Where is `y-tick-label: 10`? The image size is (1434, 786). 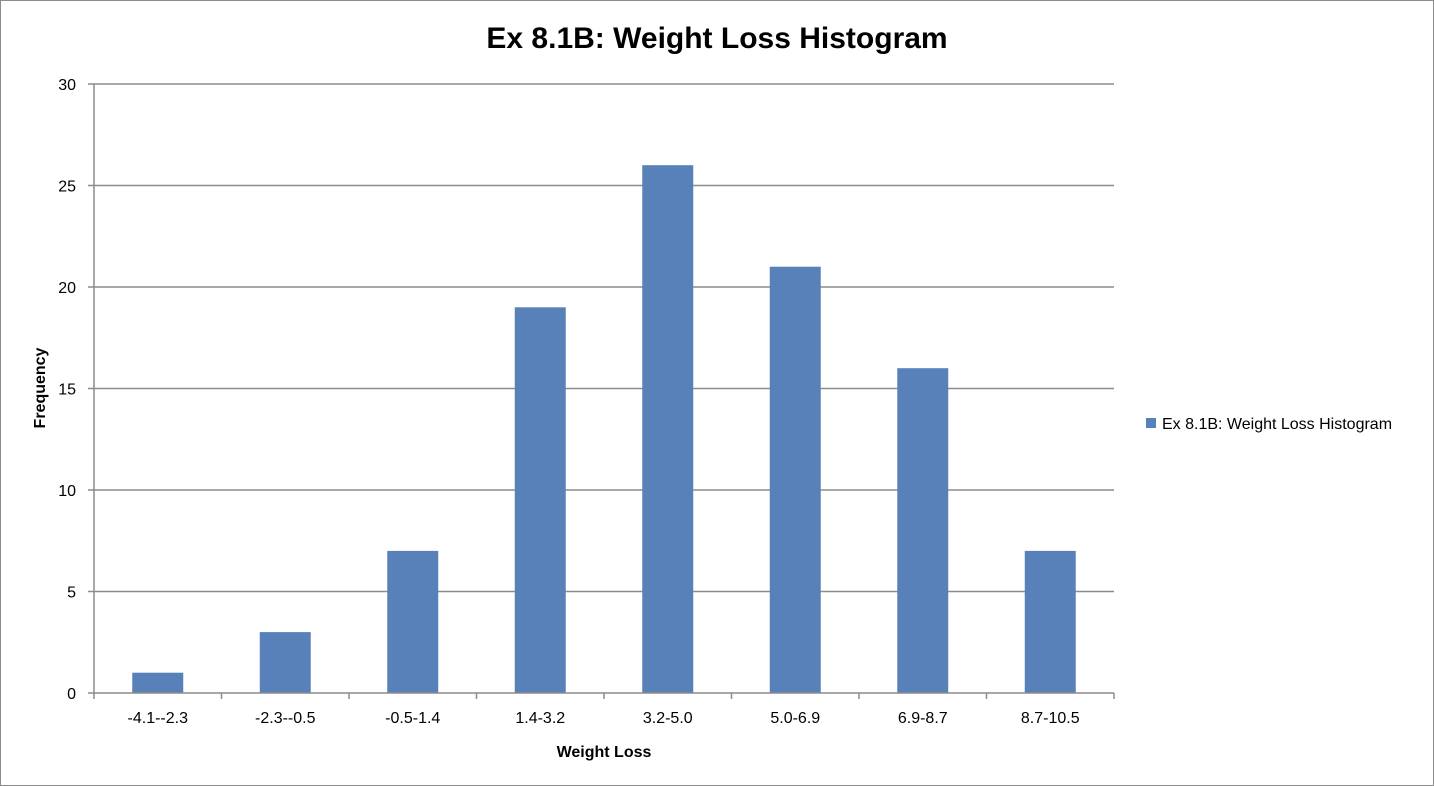
y-tick-label: 10 is located at coordinates (67, 491).